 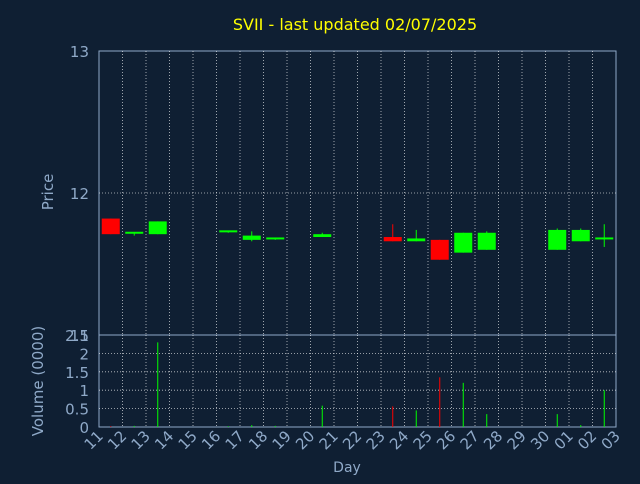 What do you see at coordinates (352, 440) in the screenshot?
I see `x-tick-label: 22` at bounding box center [352, 440].